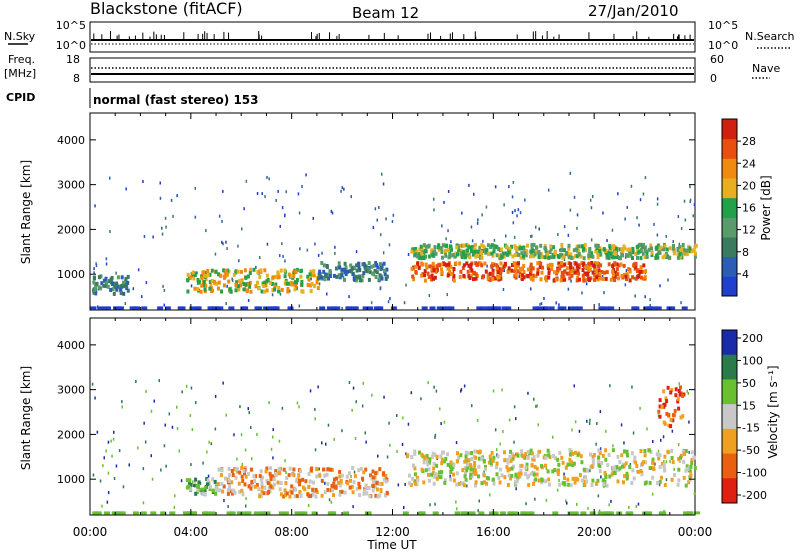 This screenshot has height=554, width=800. Describe the element at coordinates (26, 418) in the screenshot. I see `velocity-ylabel: Slant Range [km]` at that location.